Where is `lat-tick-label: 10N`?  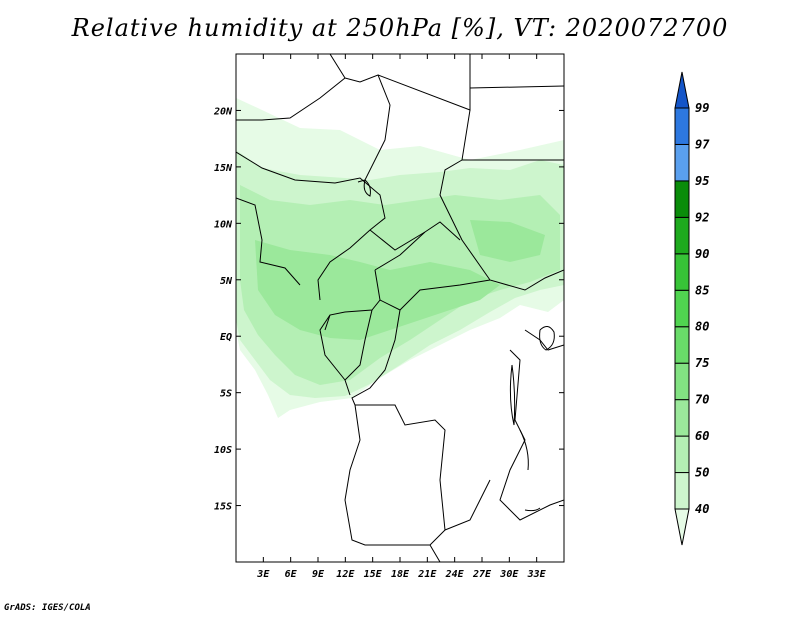 lat-tick-label: 10N is located at coordinates (223, 224).